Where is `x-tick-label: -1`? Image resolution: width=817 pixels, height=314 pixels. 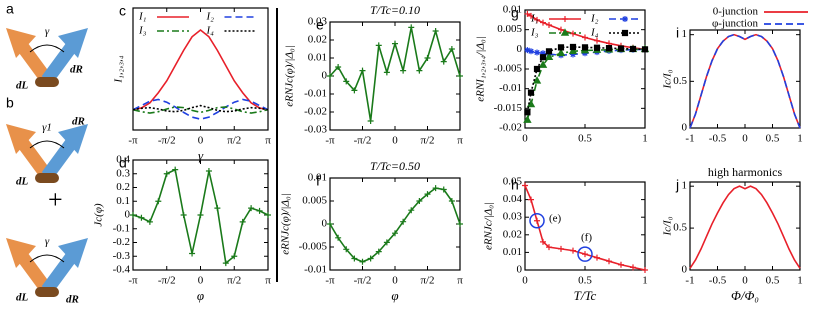 x-tick-label: -1 is located at coordinates (689, 281).